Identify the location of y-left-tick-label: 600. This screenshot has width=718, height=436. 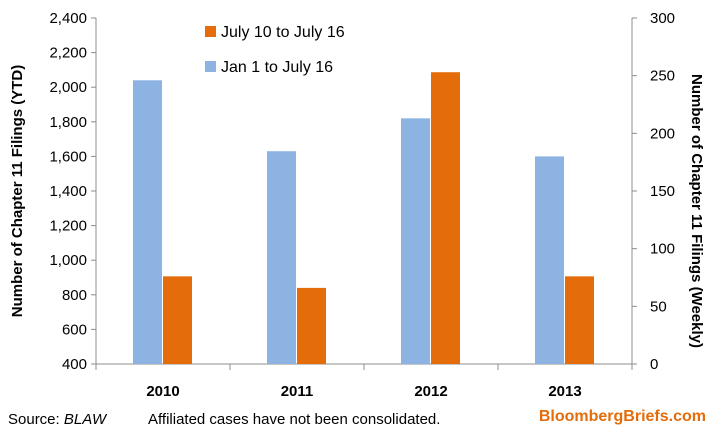
(74, 329).